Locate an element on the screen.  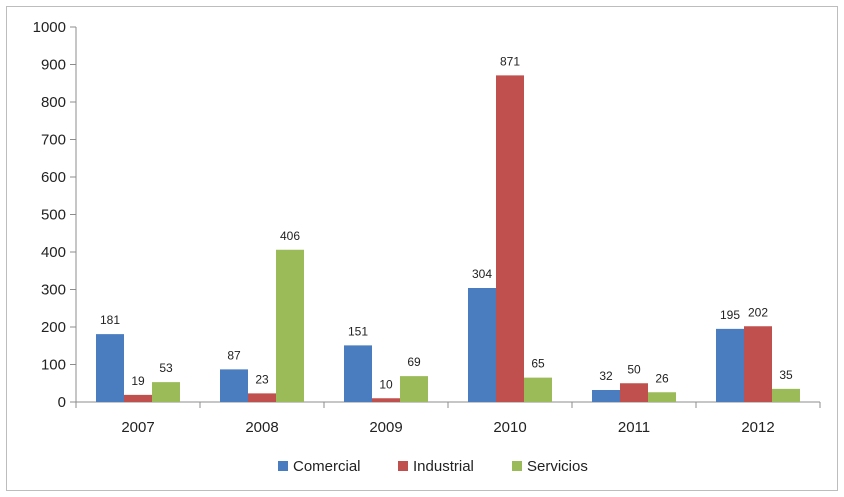
data-label: 32 is located at coordinates (606, 376).